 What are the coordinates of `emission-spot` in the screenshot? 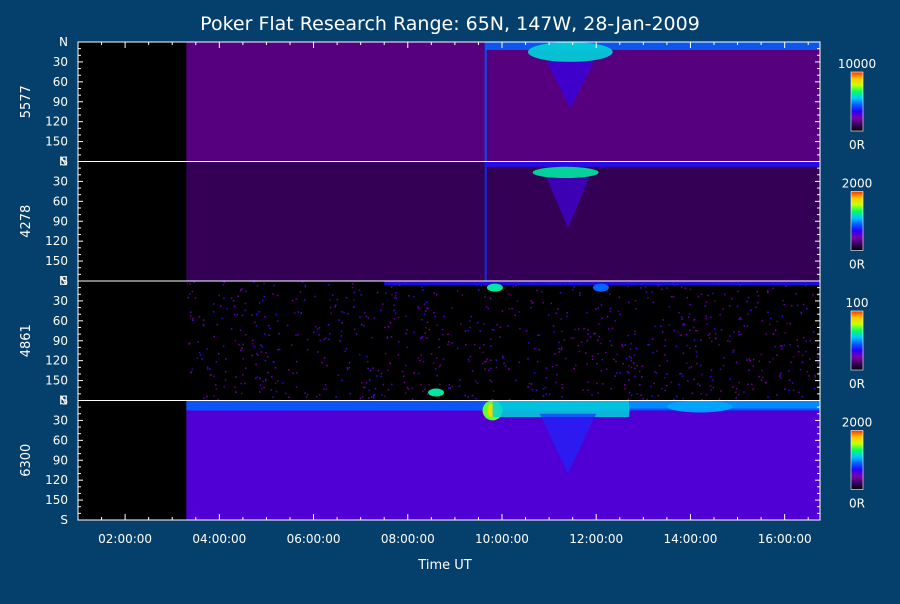 It's located at (436, 392).